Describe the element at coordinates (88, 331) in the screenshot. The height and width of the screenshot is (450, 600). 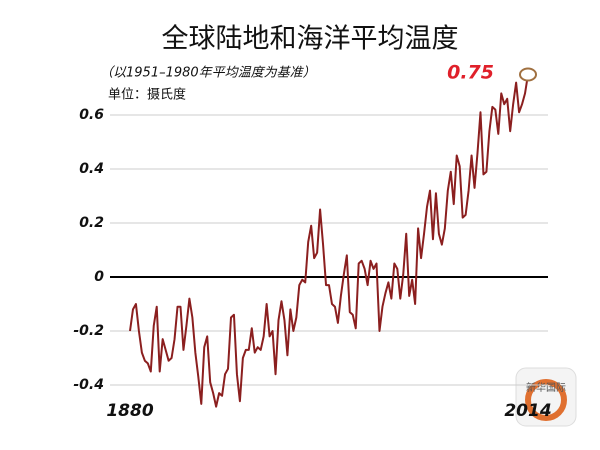
I see `y-tick-label: -0.2` at that location.